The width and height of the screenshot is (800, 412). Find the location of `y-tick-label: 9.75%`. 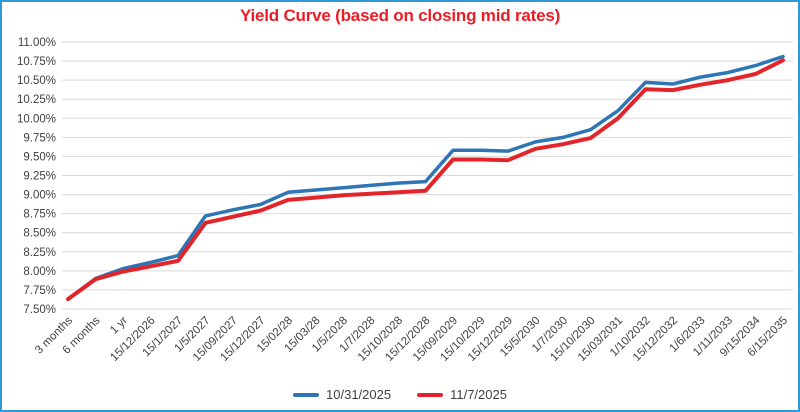

y-tick-label: 9.75% is located at coordinates (39, 138).